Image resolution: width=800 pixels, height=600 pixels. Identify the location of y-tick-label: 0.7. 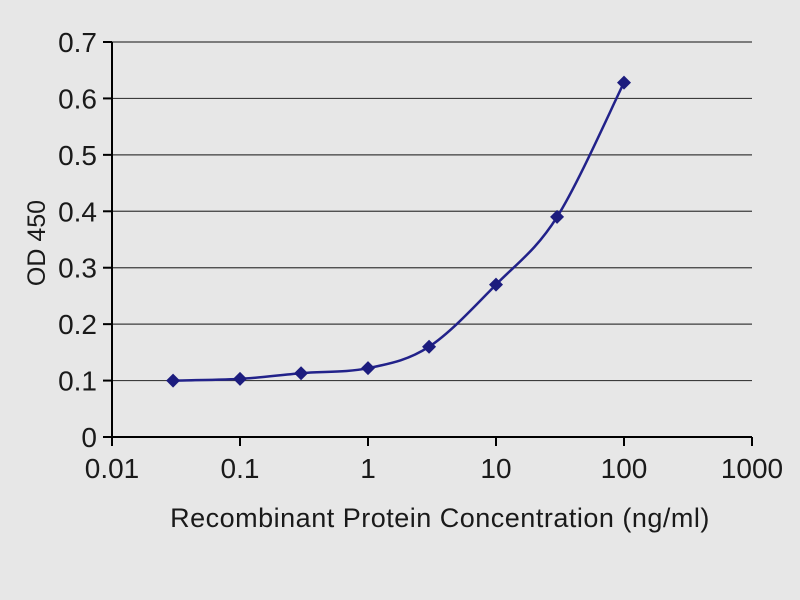
(77, 42).